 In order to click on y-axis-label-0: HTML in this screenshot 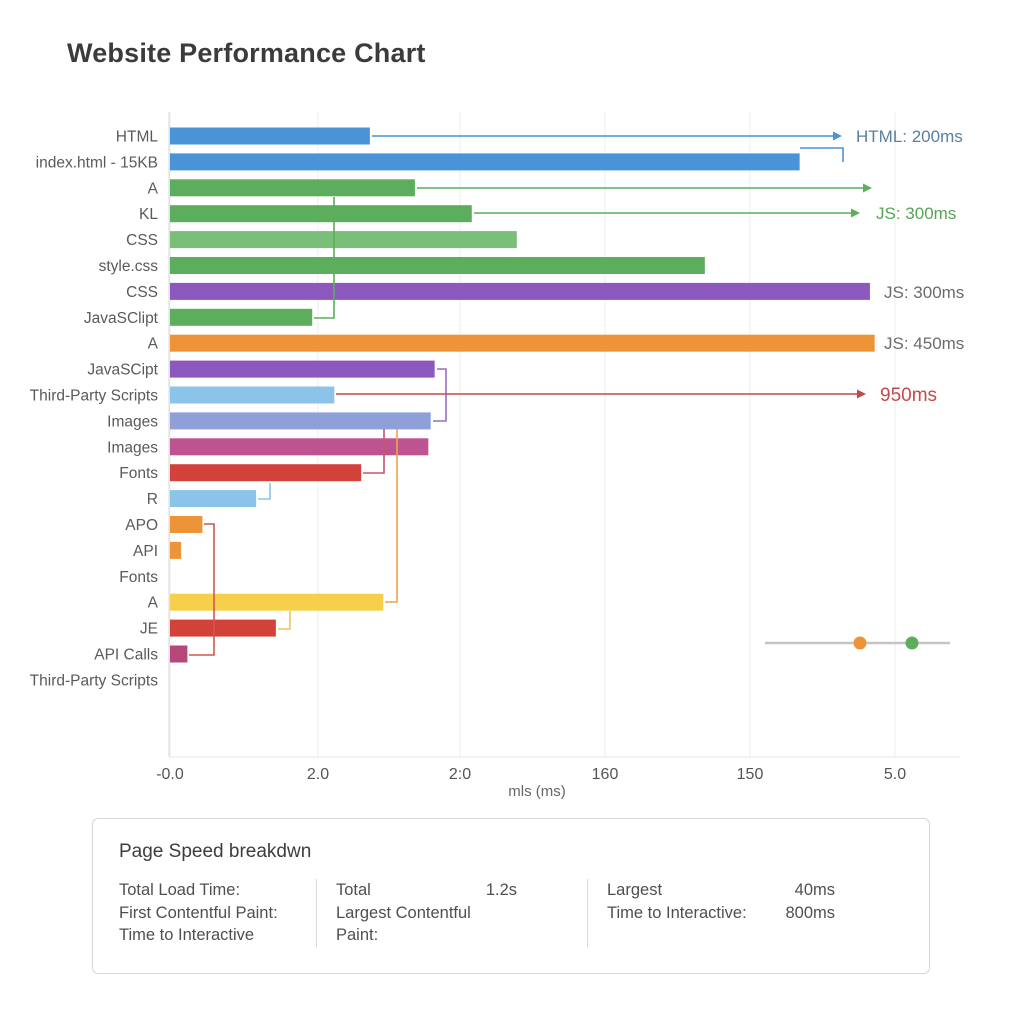, I will do `click(137, 137)`.